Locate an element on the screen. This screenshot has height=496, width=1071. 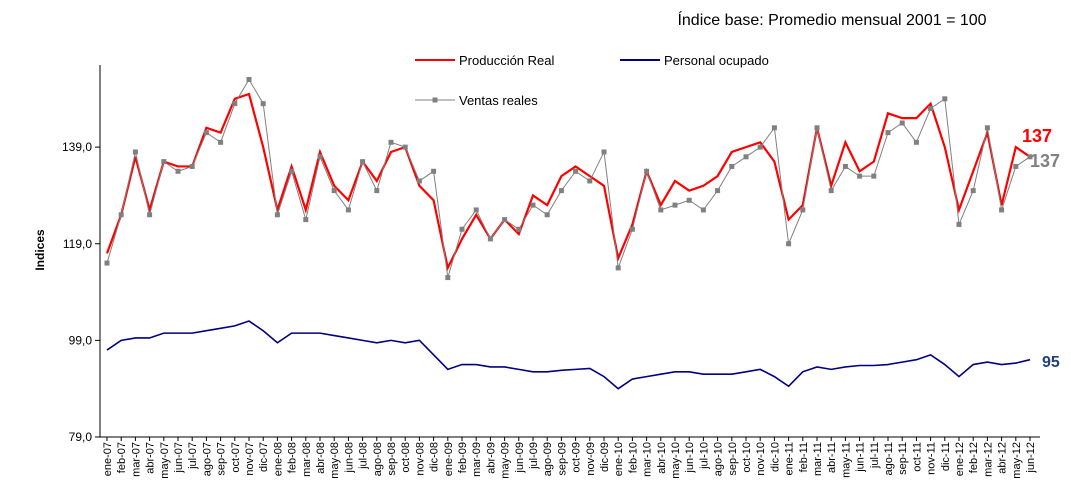
x-tick-label: ene-09 is located at coordinates (449, 459).